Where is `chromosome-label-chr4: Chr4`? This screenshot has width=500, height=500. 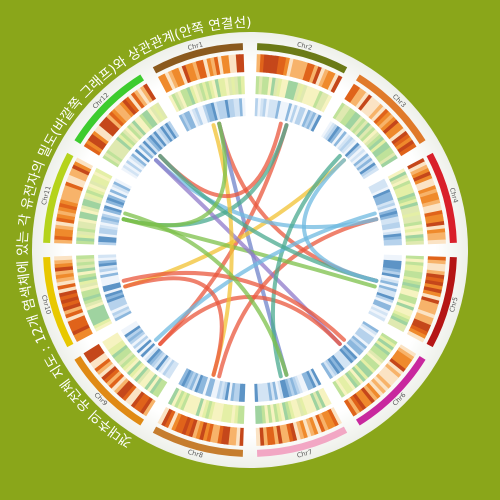 chromosome-label-chr4: Chr4 is located at coordinates (454, 195).